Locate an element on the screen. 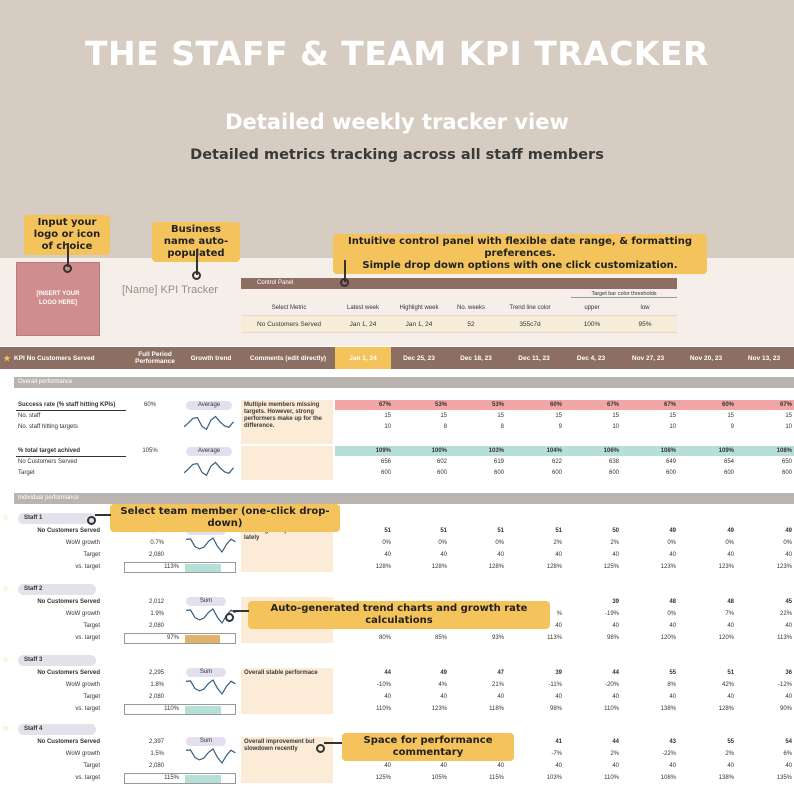  staff-row-label: Target is located at coordinates (91, 555).